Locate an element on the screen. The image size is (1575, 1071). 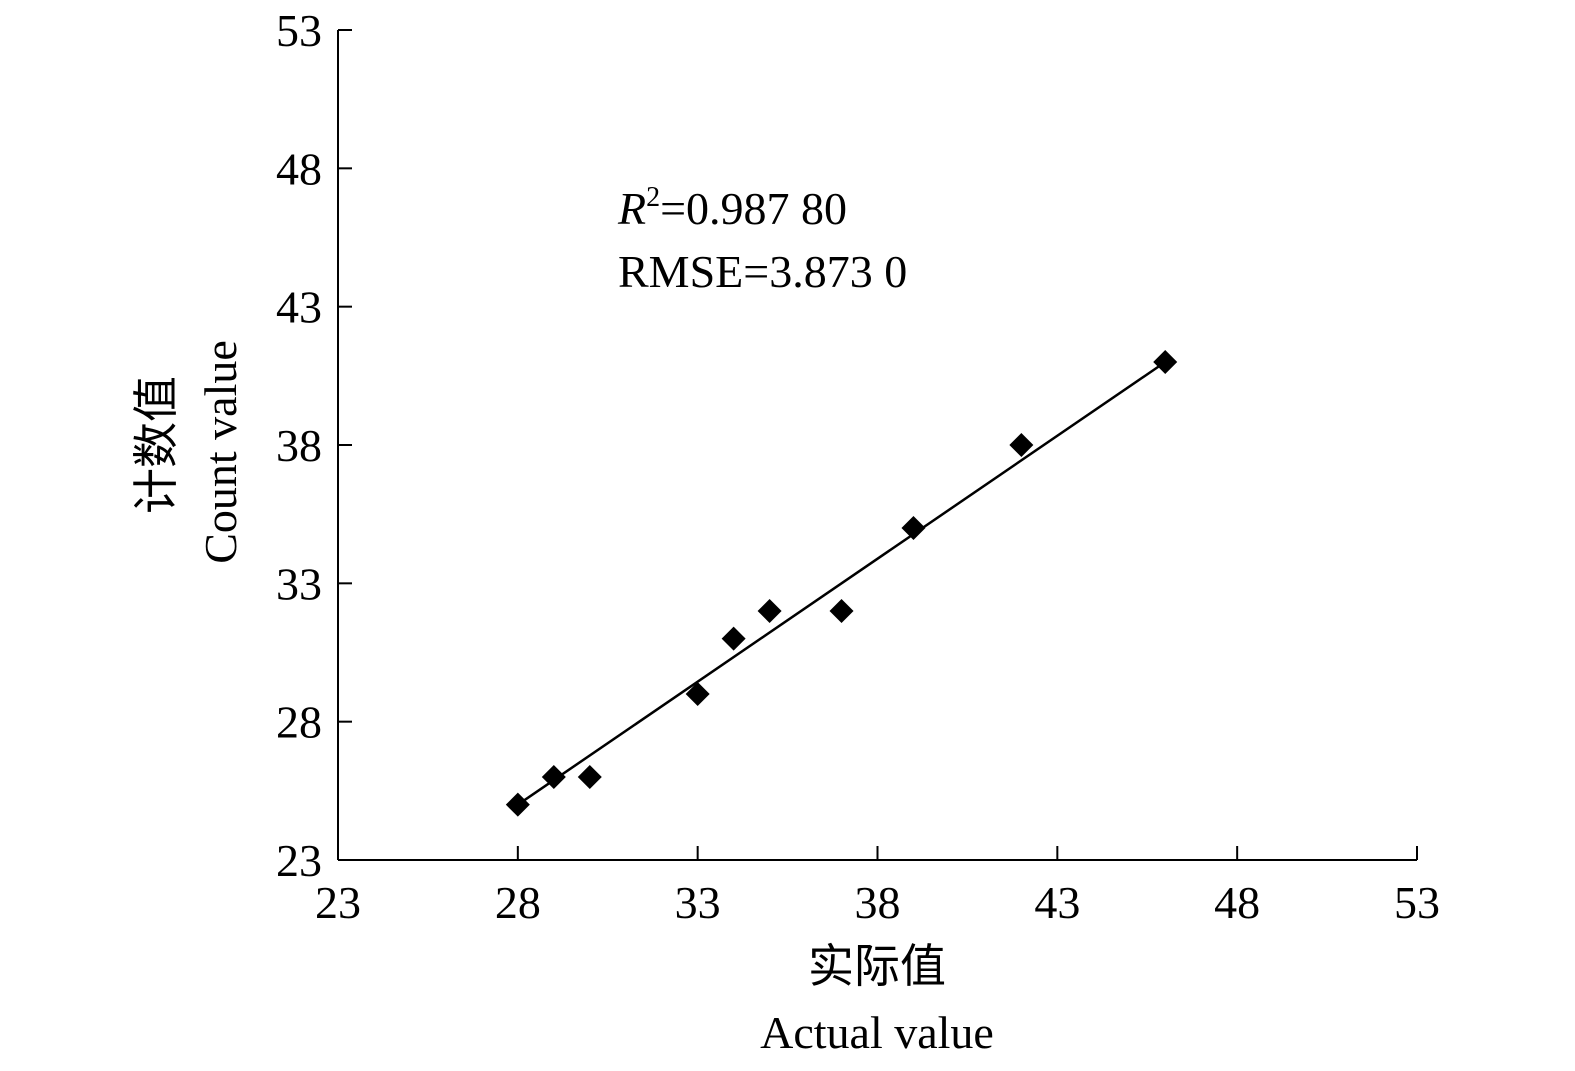
x-tick-label: 33 is located at coordinates (698, 902).